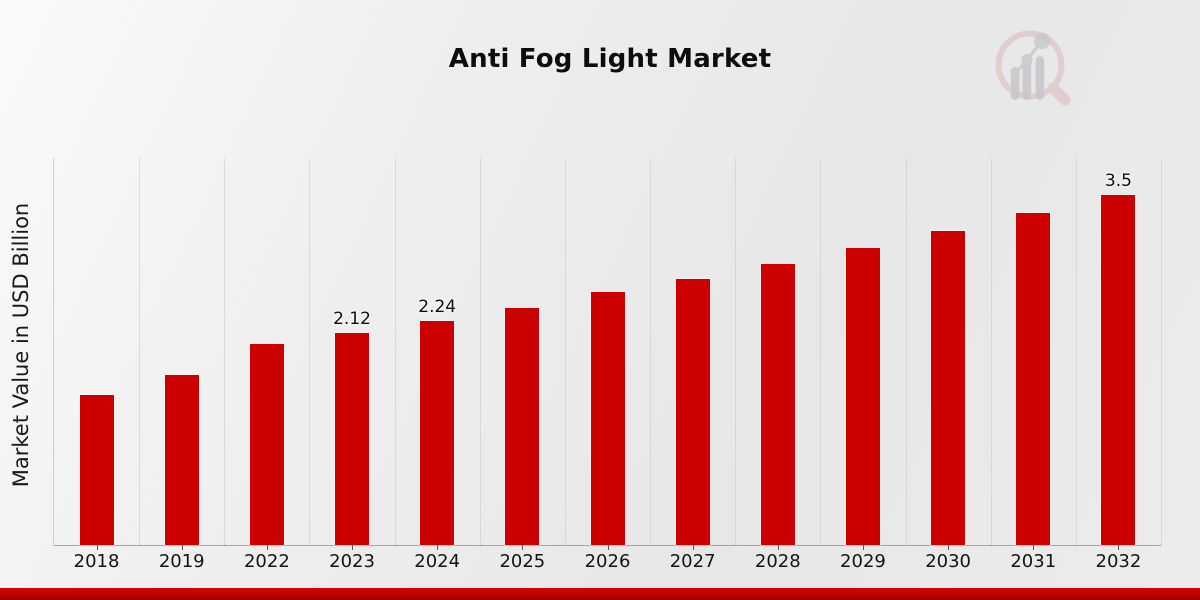 The image size is (1200, 600). I want to click on x-axis-label-2022: 2022, so click(266, 561).